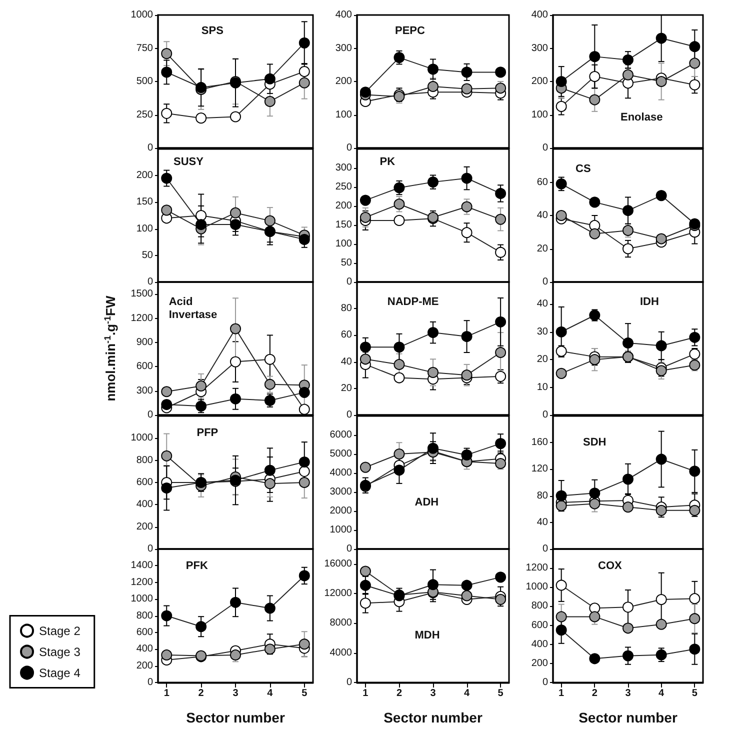 This screenshot has height=732, width=753. Describe the element at coordinates (197, 566) in the screenshot. I see `text: PFK` at that location.